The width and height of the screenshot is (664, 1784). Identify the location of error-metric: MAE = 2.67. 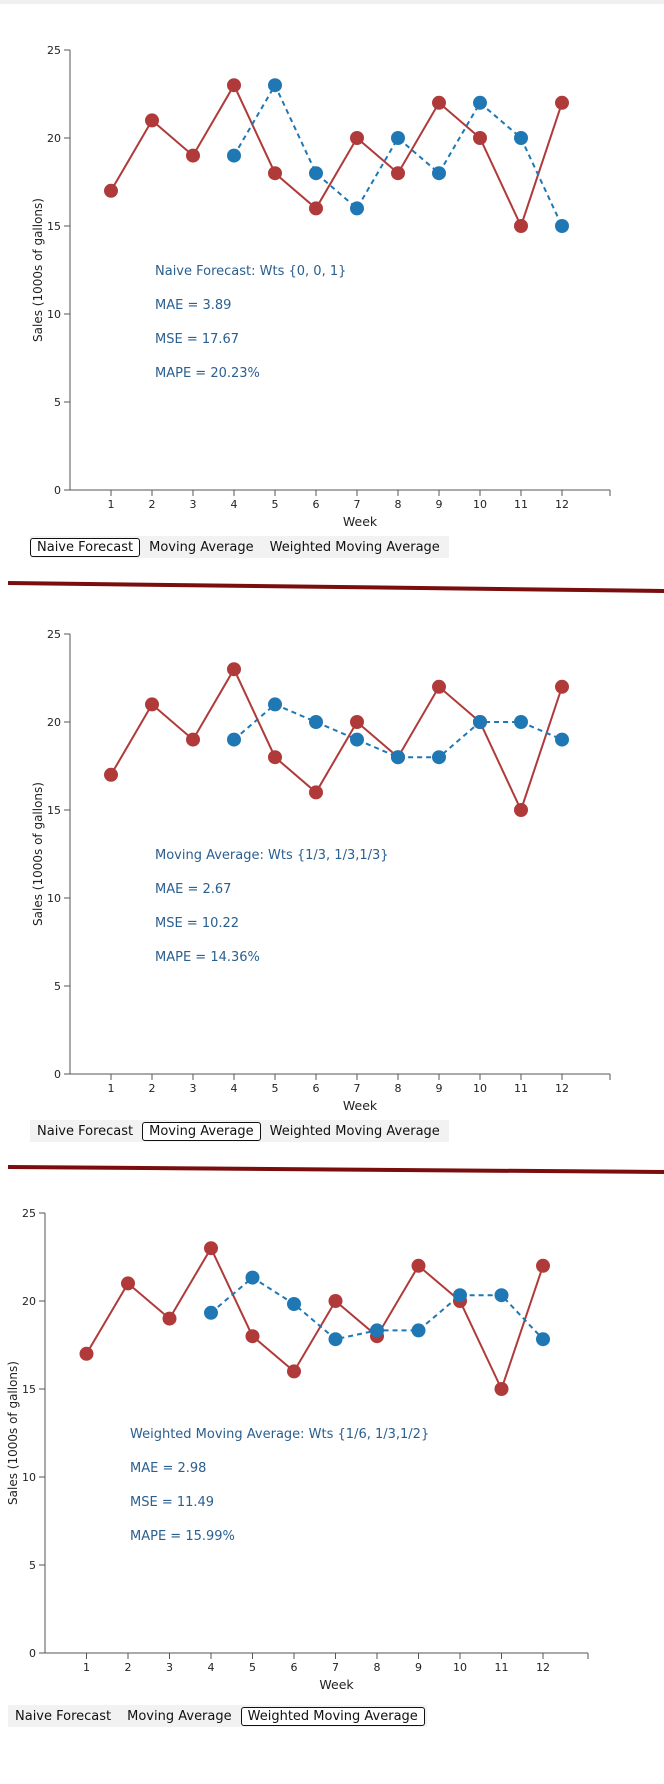
(193, 889).